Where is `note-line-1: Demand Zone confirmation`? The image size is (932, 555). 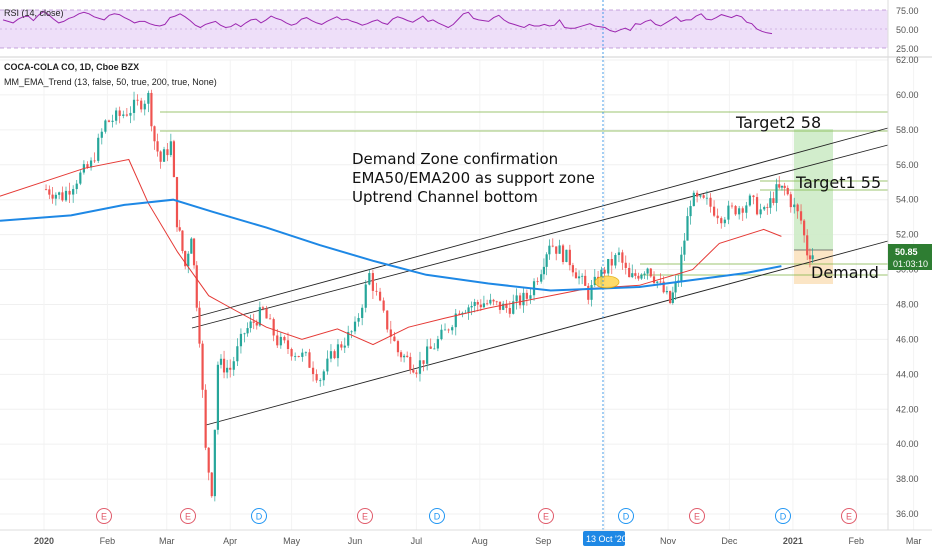
note-line-1: Demand Zone confirmation is located at coordinates (455, 159).